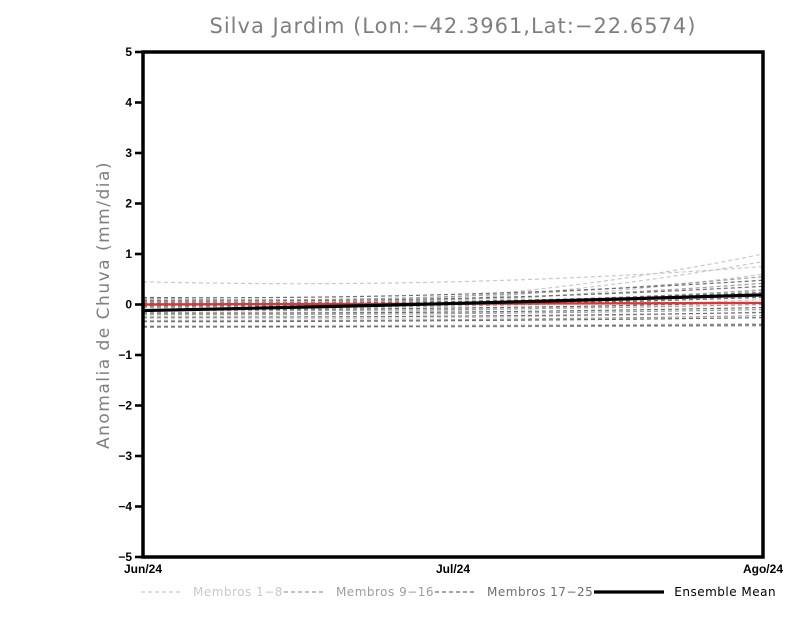 This screenshot has height=618, width=800. Describe the element at coordinates (125, 557) in the screenshot. I see `y-tick-label: −5` at that location.